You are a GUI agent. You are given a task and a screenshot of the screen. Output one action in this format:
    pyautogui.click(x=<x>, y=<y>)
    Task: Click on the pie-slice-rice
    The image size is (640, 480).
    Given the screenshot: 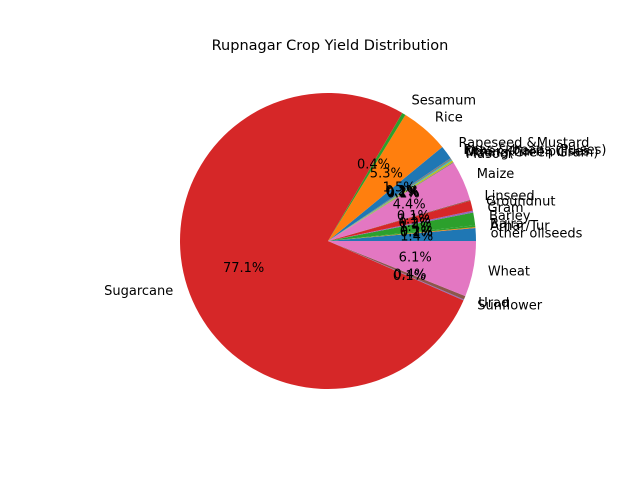 What is the action you would take?
    pyautogui.click(x=385, y=177)
    